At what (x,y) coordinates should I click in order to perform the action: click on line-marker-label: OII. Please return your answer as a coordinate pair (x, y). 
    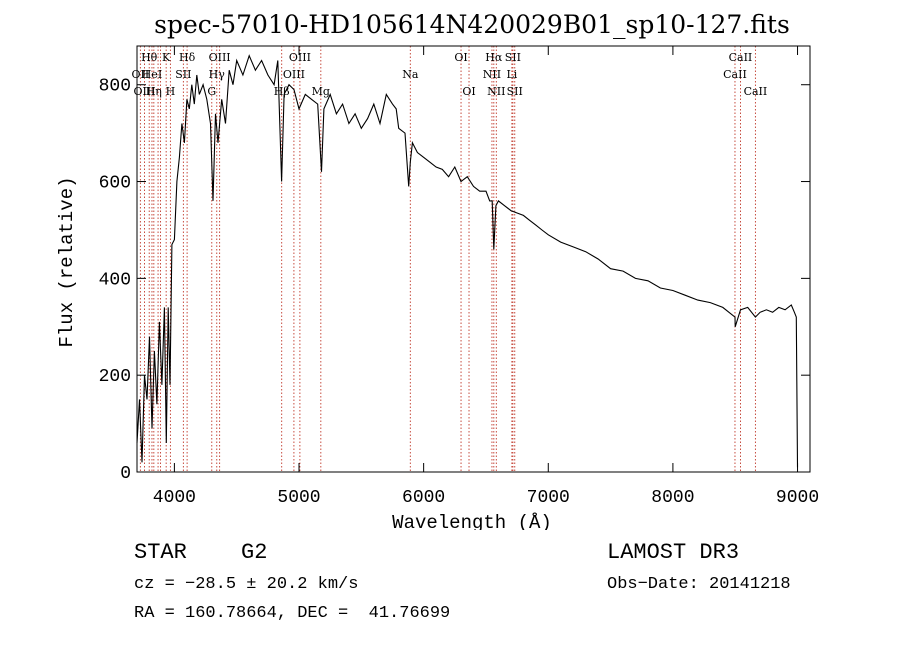
    Looking at the image, I should click on (141, 74).